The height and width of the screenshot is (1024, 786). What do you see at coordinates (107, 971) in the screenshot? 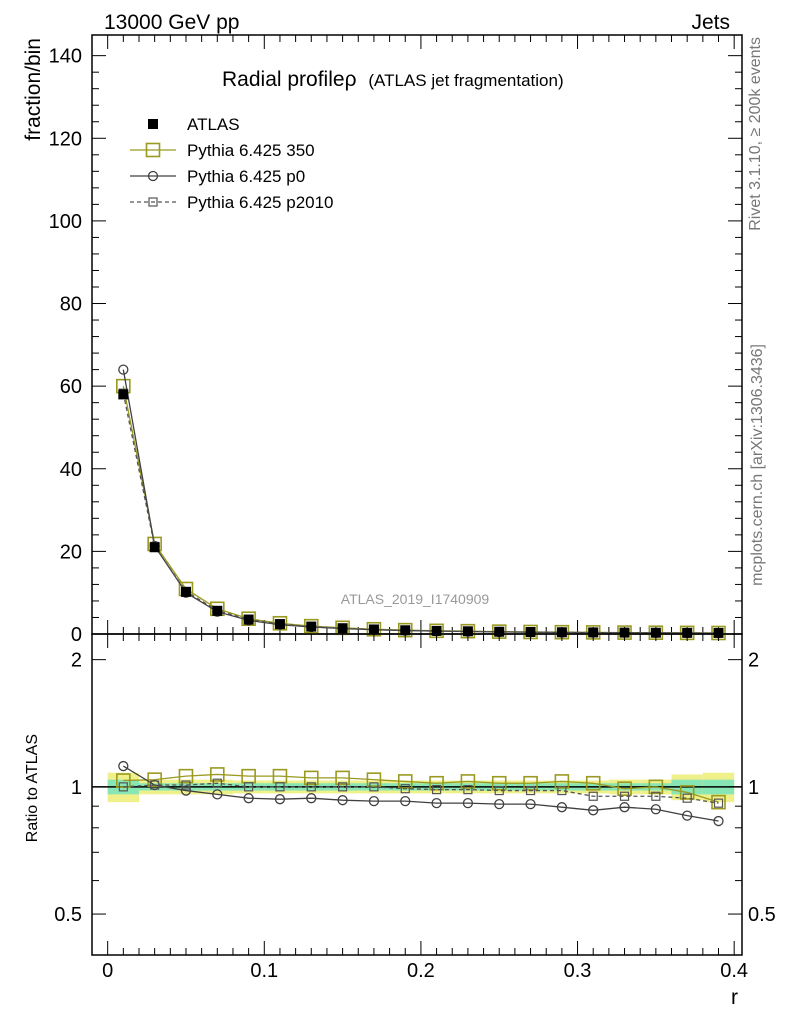
I see `x-tick-label: 0` at bounding box center [107, 971].